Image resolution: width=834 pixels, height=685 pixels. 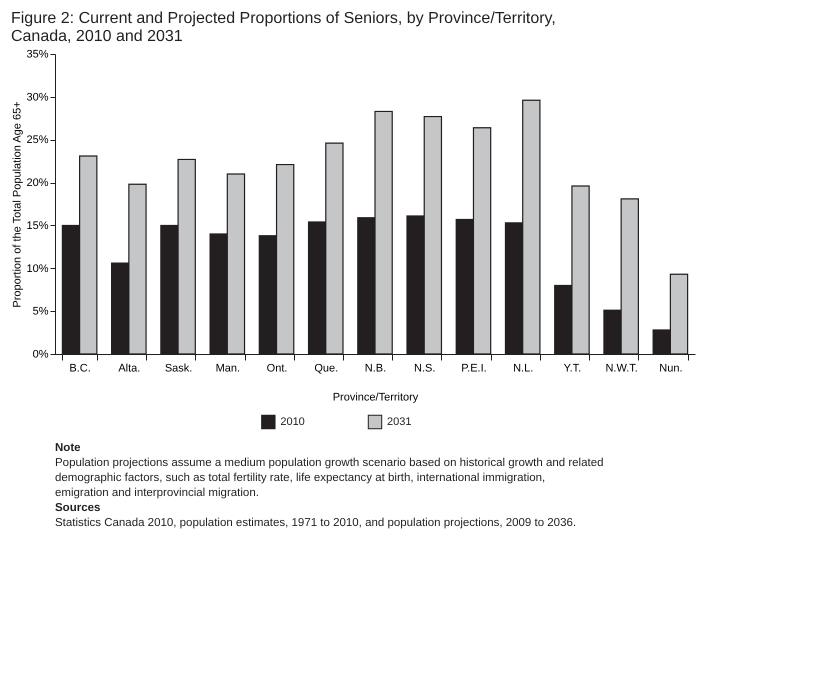 What do you see at coordinates (40, 312) in the screenshot?
I see `y-tick-label: 5%` at bounding box center [40, 312].